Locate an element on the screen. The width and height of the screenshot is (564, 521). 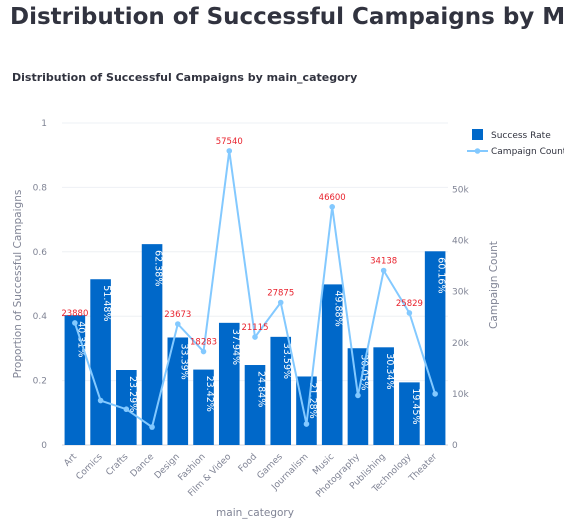
y2-tick-label: 30k is located at coordinates (460, 293).